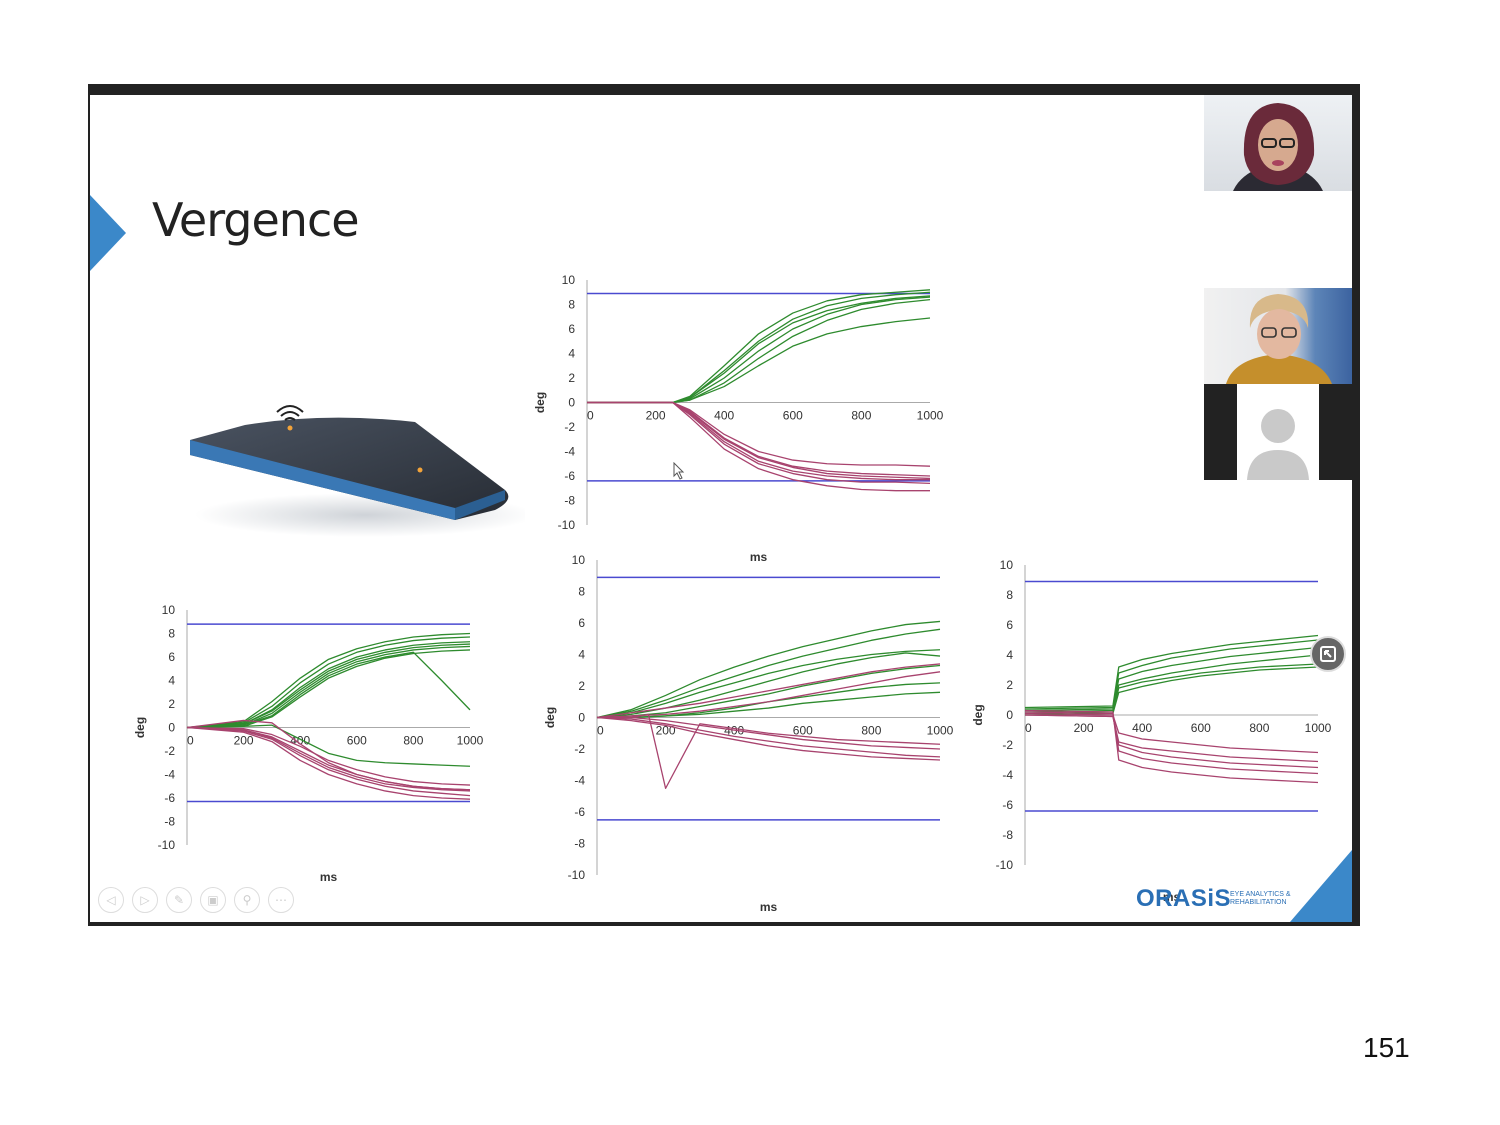  I want to click on pen-button: ✎, so click(179, 900).